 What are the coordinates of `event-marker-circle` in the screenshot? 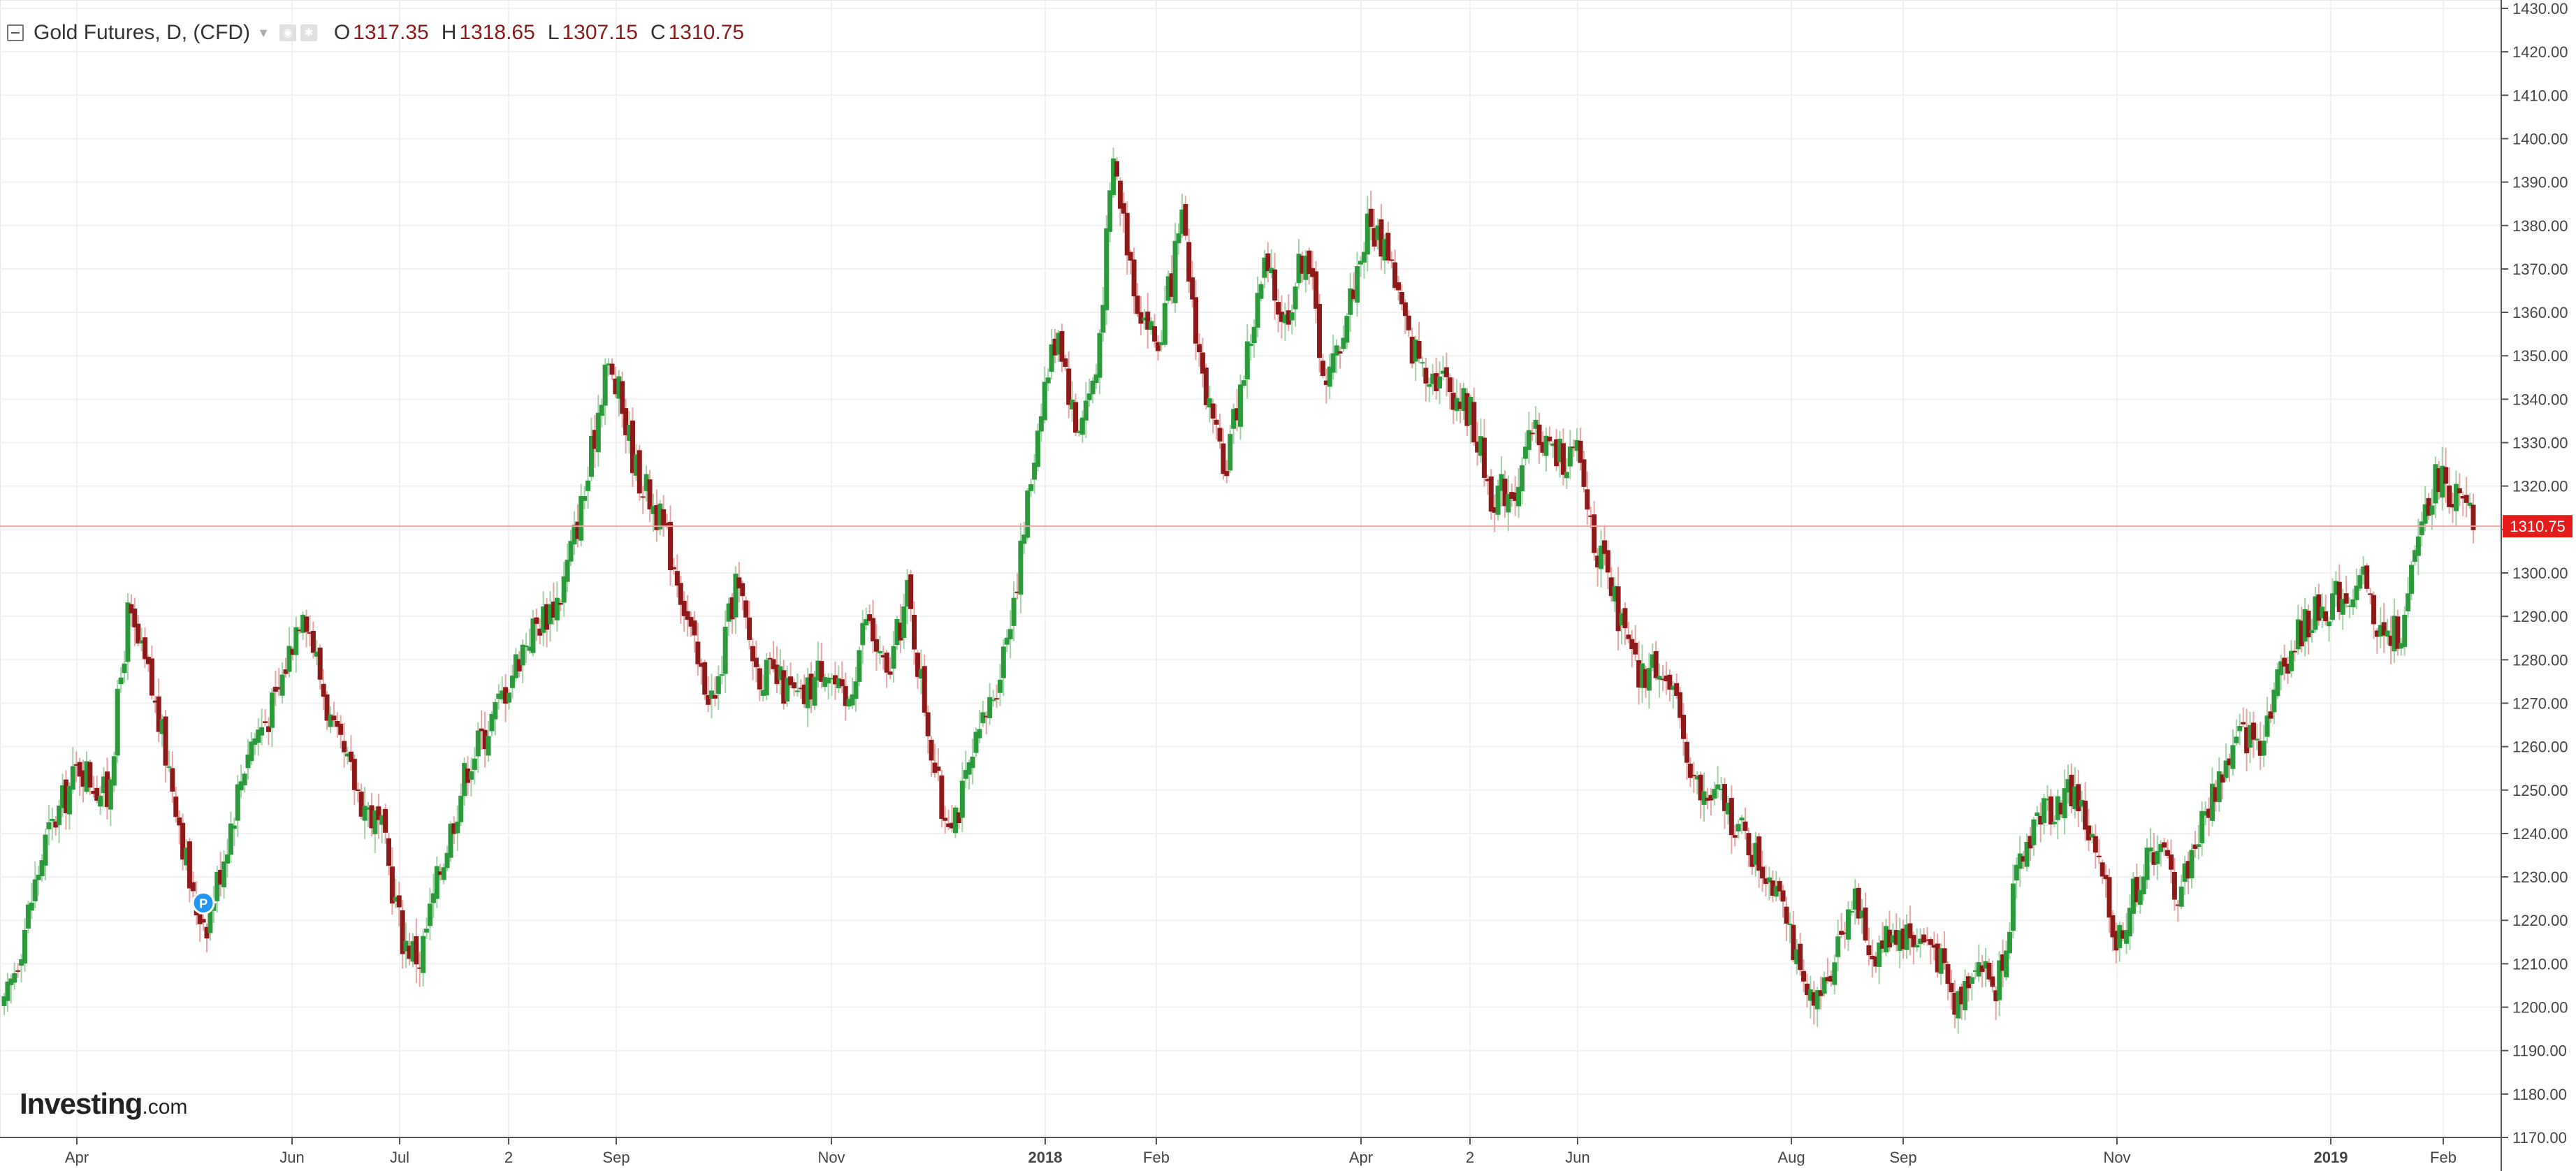 It's located at (203, 903).